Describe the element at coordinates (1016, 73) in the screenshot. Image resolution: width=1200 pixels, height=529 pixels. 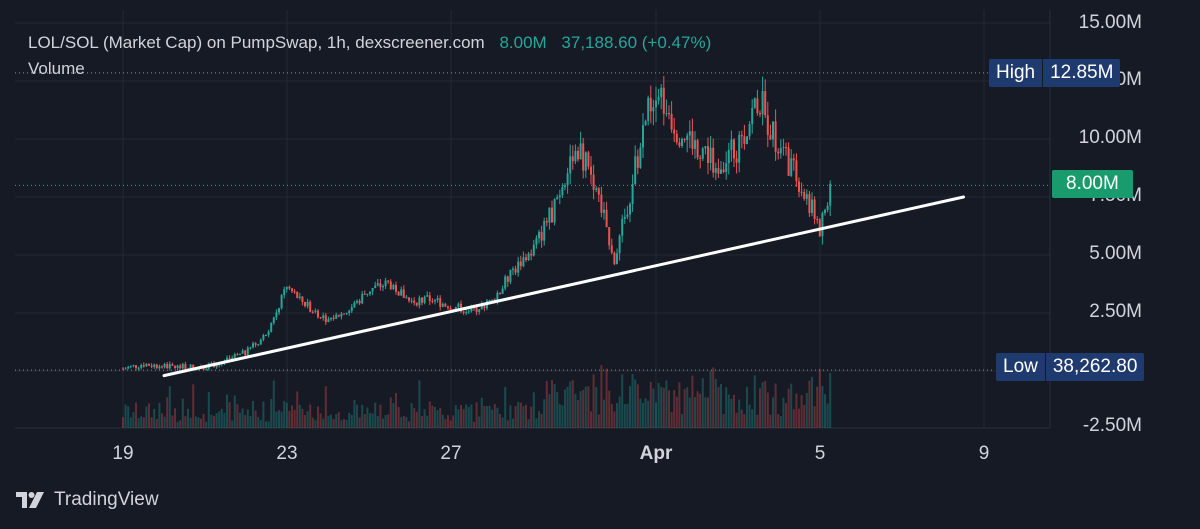
I see `high-label: High` at that location.